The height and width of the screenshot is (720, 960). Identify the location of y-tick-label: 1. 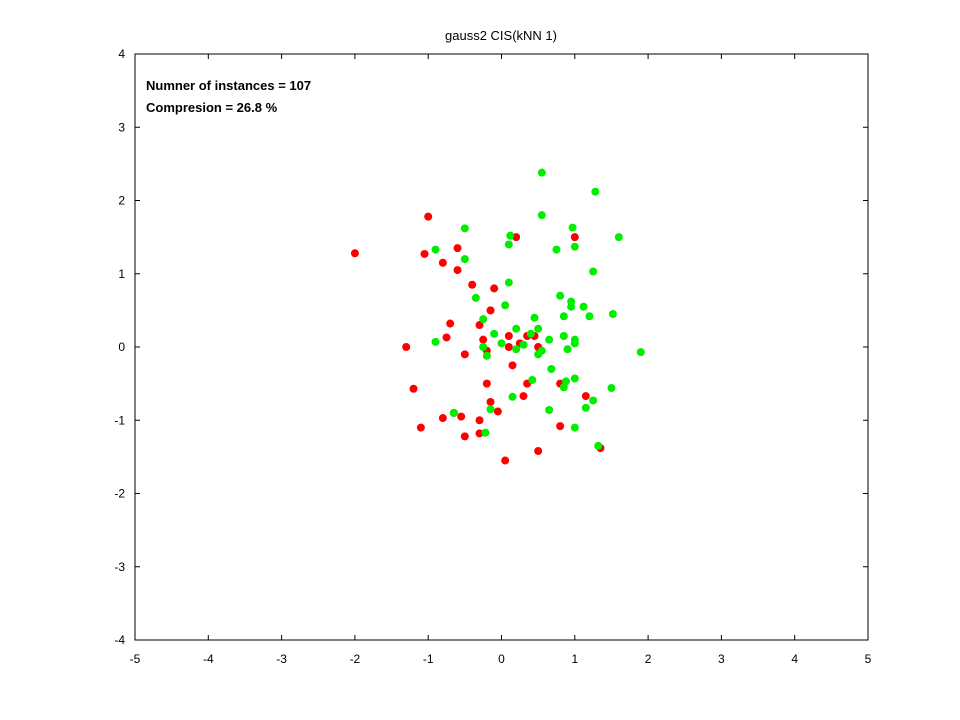
(121, 274).